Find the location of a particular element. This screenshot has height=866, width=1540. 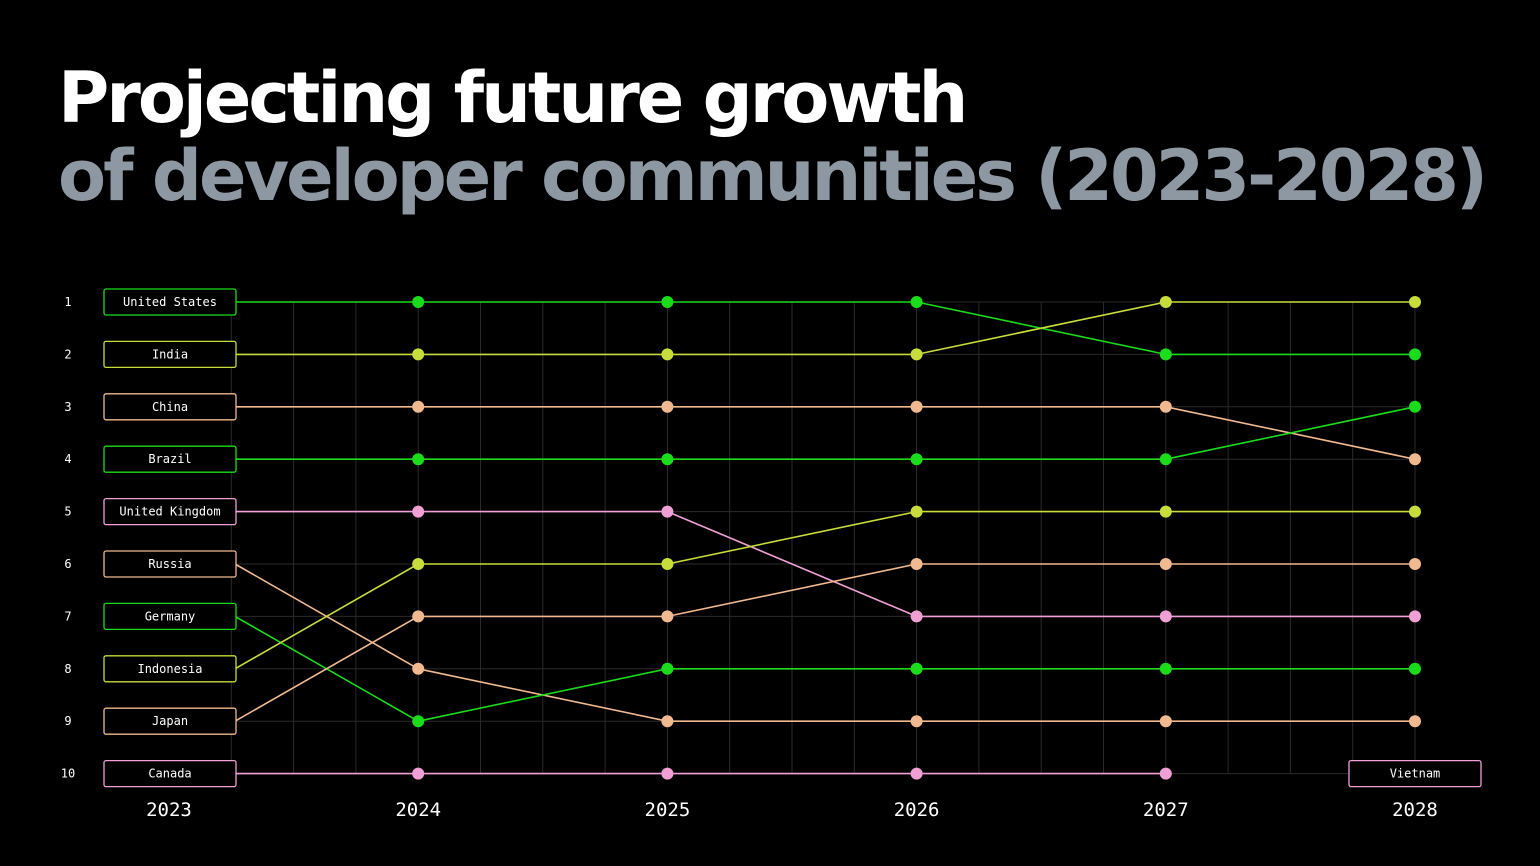

chart-title-line-2: of developer communities (2023-2028) is located at coordinates (773, 176).